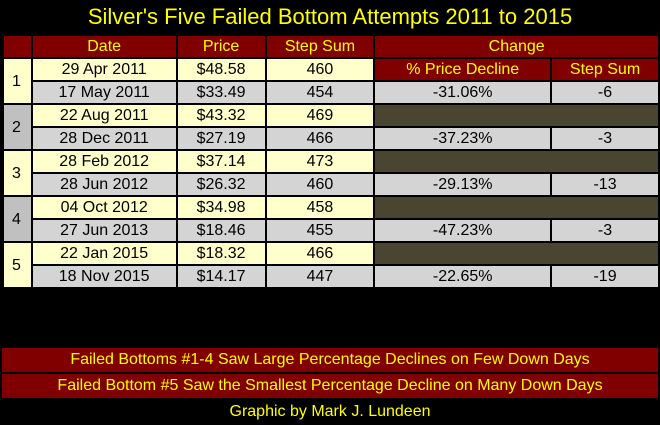 This screenshot has height=425, width=660. I want to click on table-row: 28 Jun 2012 $26.32 460 -29.13% -13, so click(331, 184).